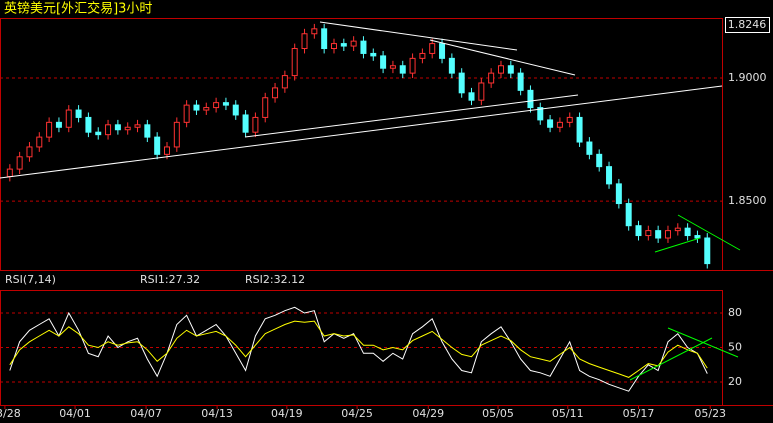 This screenshot has width=773, height=423. Describe the element at coordinates (747, 77) in the screenshot. I see `y-tick-label: 1.9000` at that location.